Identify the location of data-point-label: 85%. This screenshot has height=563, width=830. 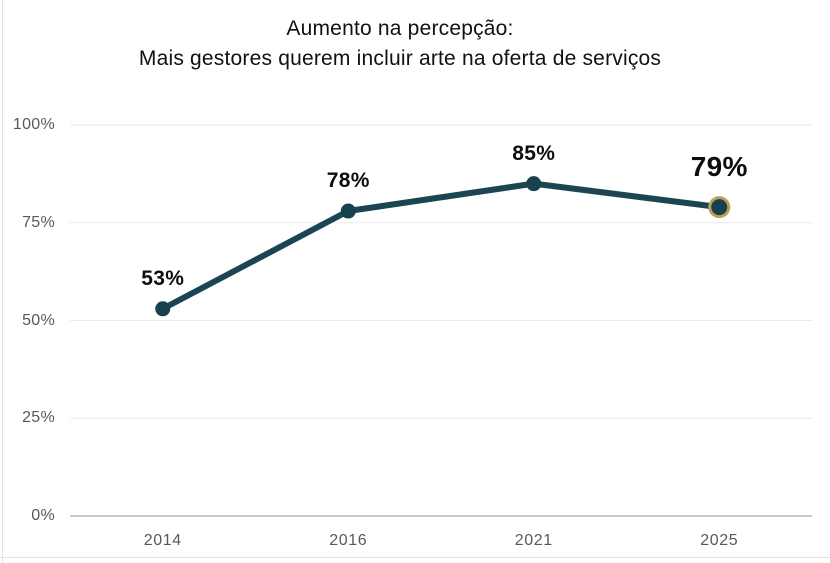
(534, 153).